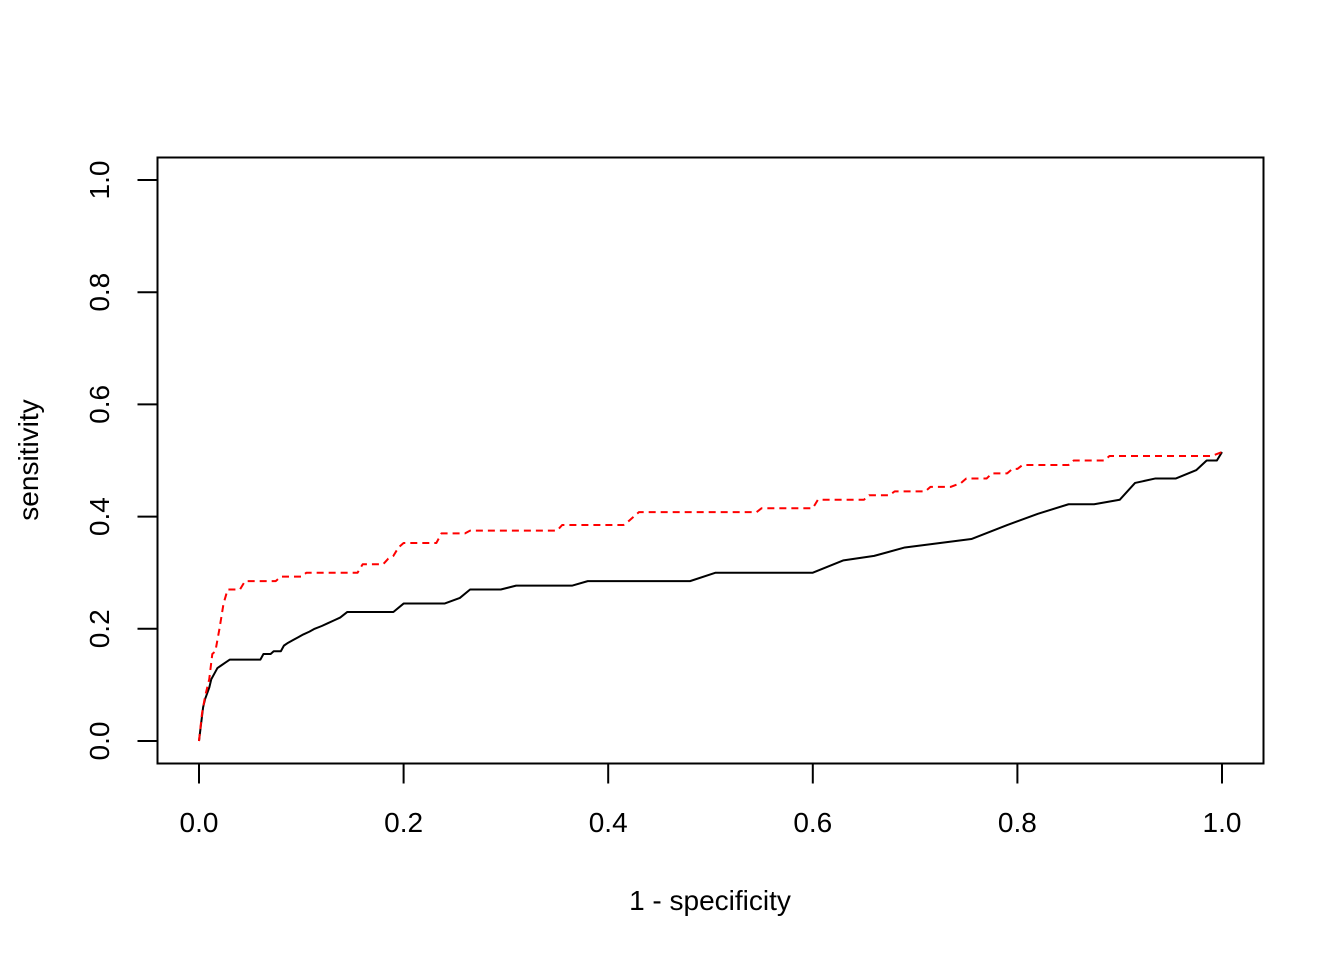 The image size is (1344, 960). I want to click on y-tick-label: 1.0, so click(99, 180).